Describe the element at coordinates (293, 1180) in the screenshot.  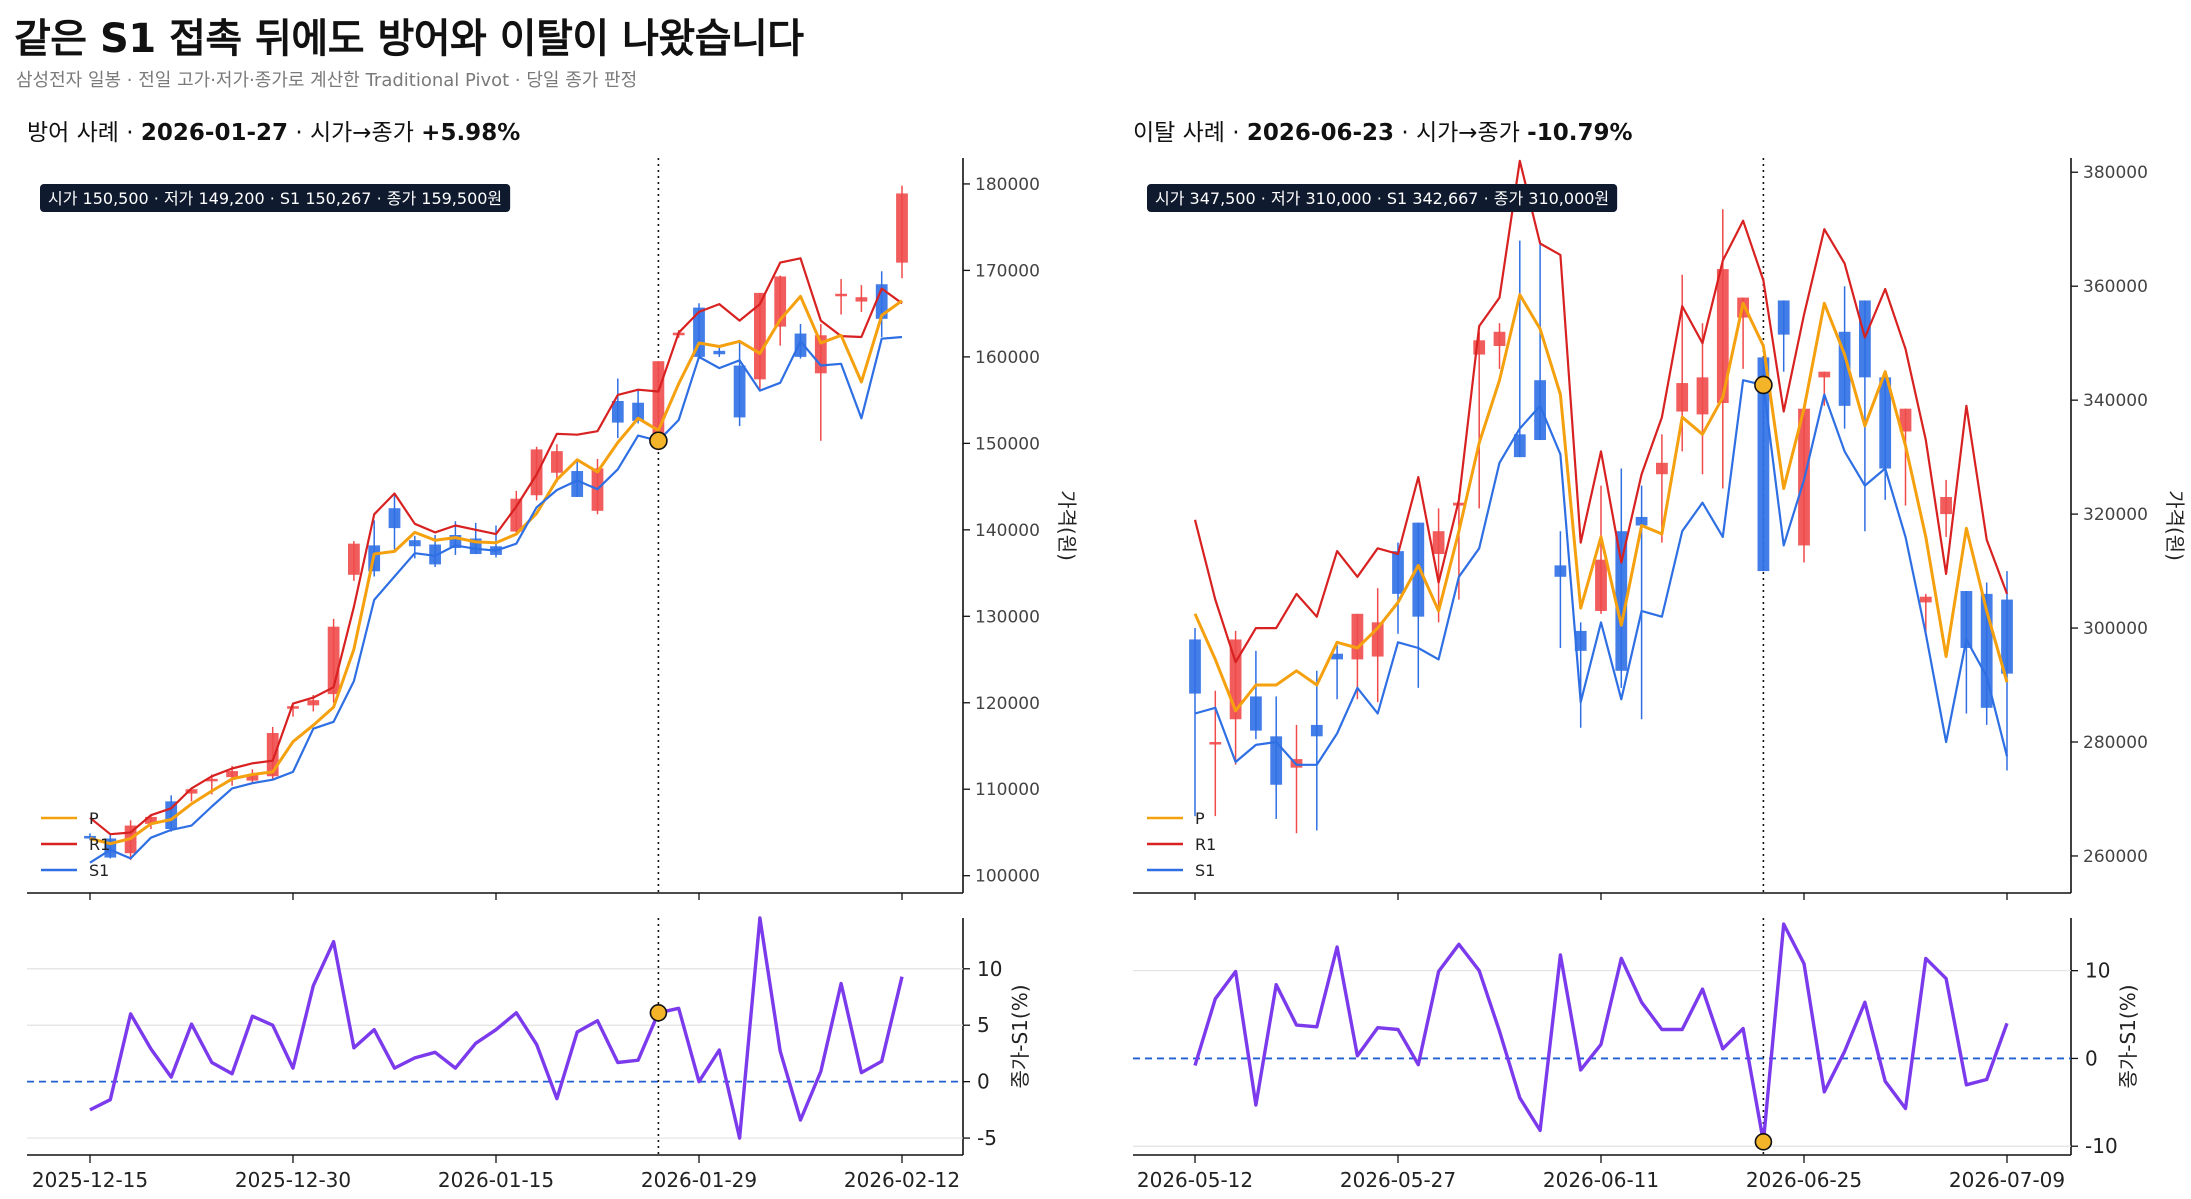
I see `x-tick-label: 2025-12-30` at that location.